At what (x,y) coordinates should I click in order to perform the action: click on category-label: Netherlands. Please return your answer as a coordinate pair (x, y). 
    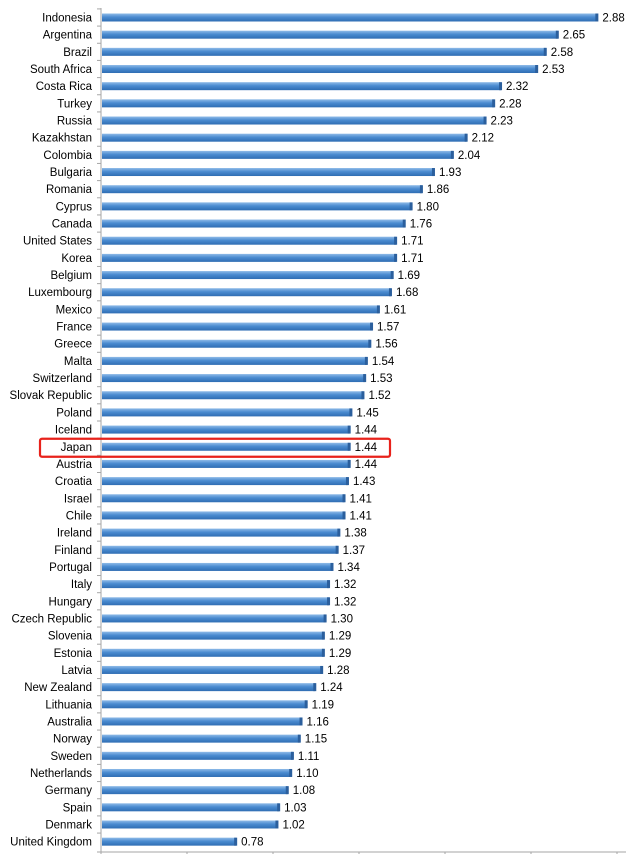
    Looking at the image, I should click on (61, 774).